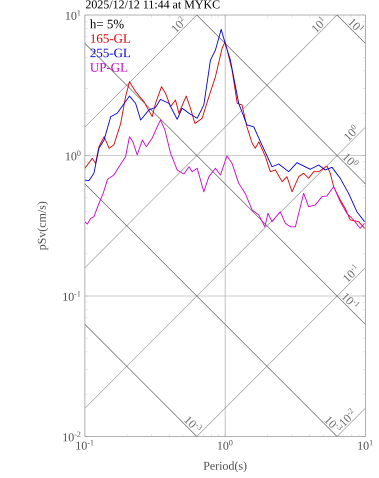  I want to click on text: 165-GL, so click(110, 38).